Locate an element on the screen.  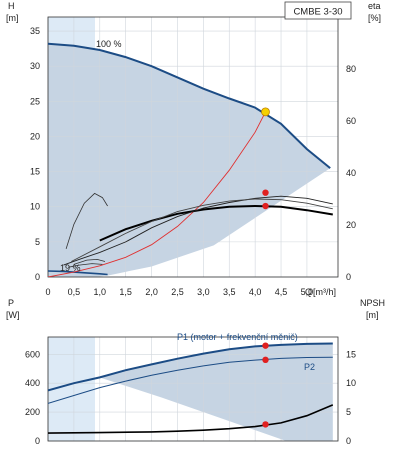
eta-tick-label: 20 is located at coordinates (351, 225).